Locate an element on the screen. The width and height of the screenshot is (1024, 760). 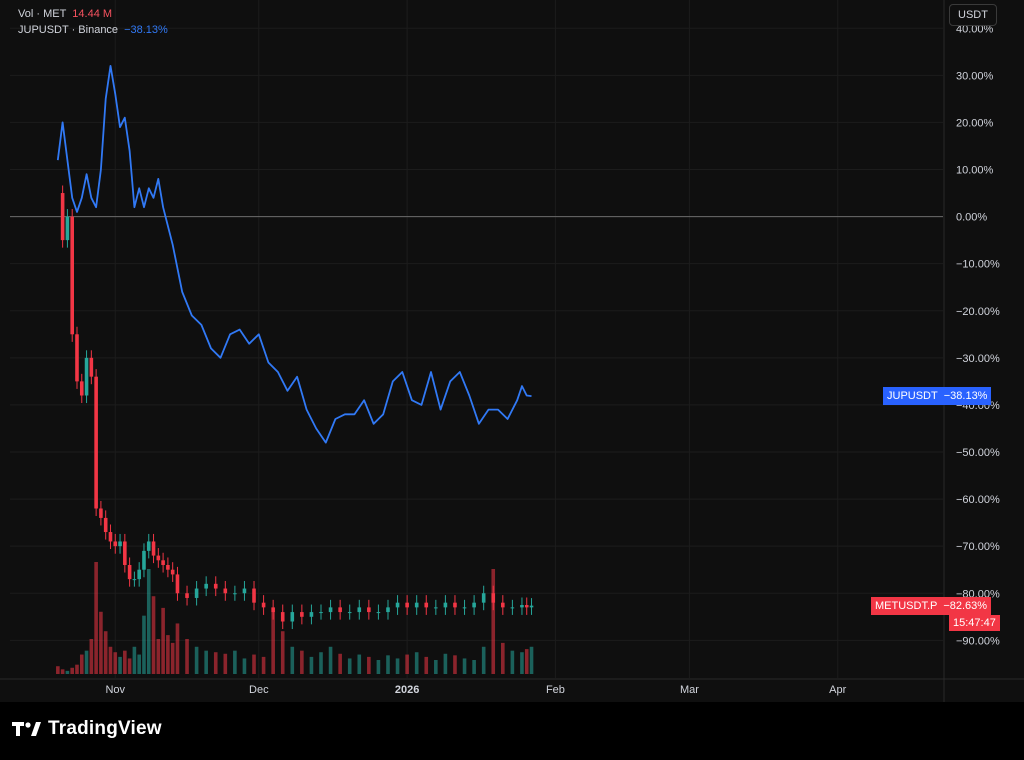
y-tick-label: −20.00% is located at coordinates (978, 312).